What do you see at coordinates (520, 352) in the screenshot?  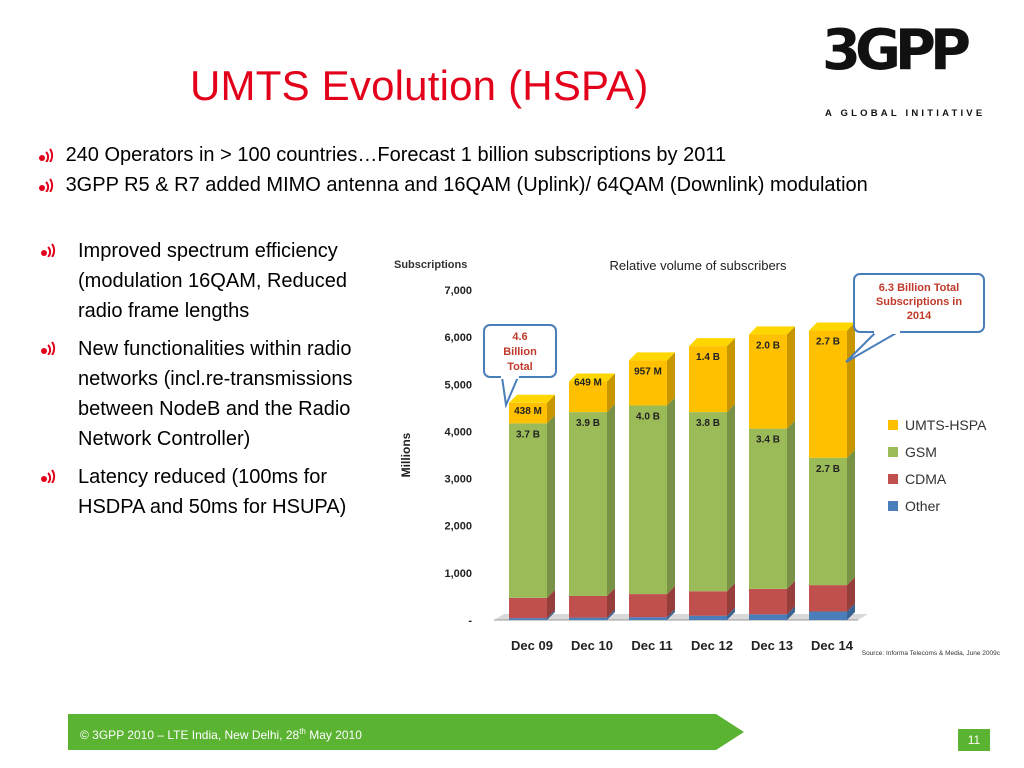 I see `callout-text-line: Billion` at bounding box center [520, 352].